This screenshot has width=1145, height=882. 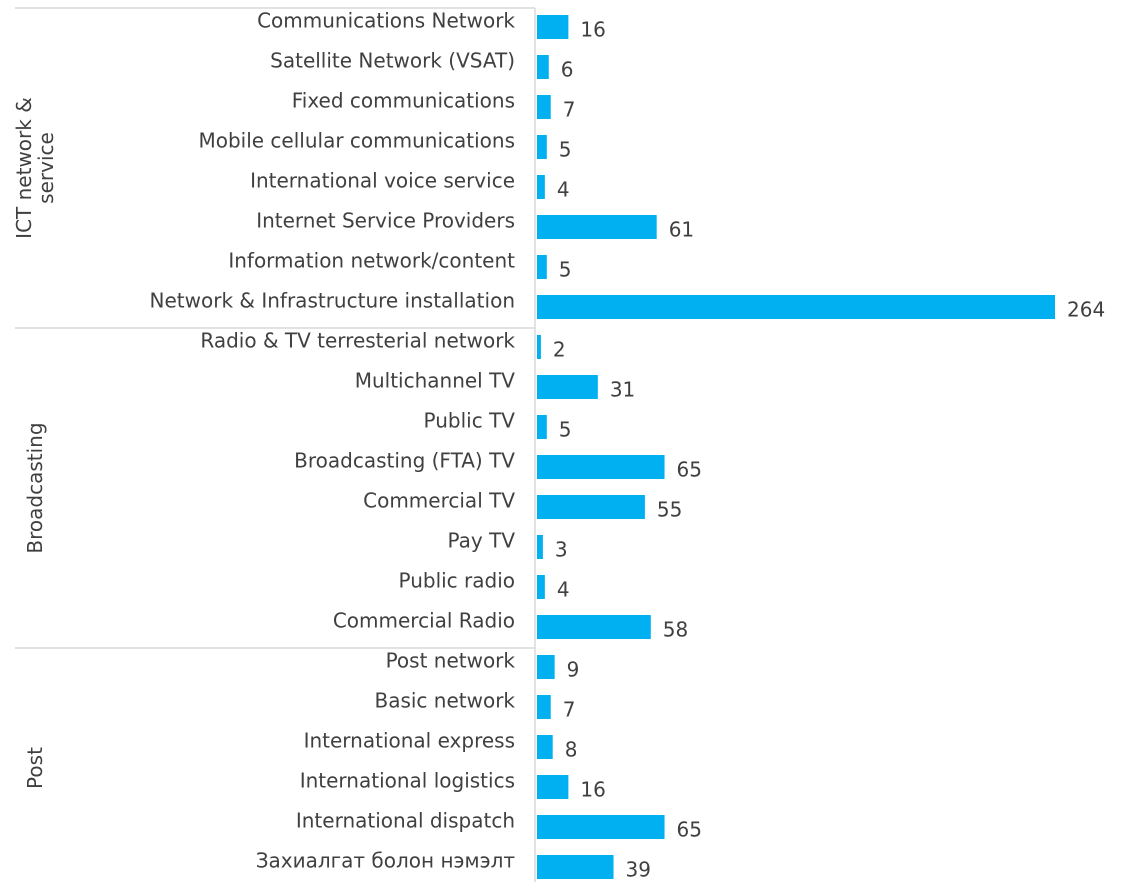 What do you see at coordinates (669, 510) in the screenshot?
I see `value-label: 55` at bounding box center [669, 510].